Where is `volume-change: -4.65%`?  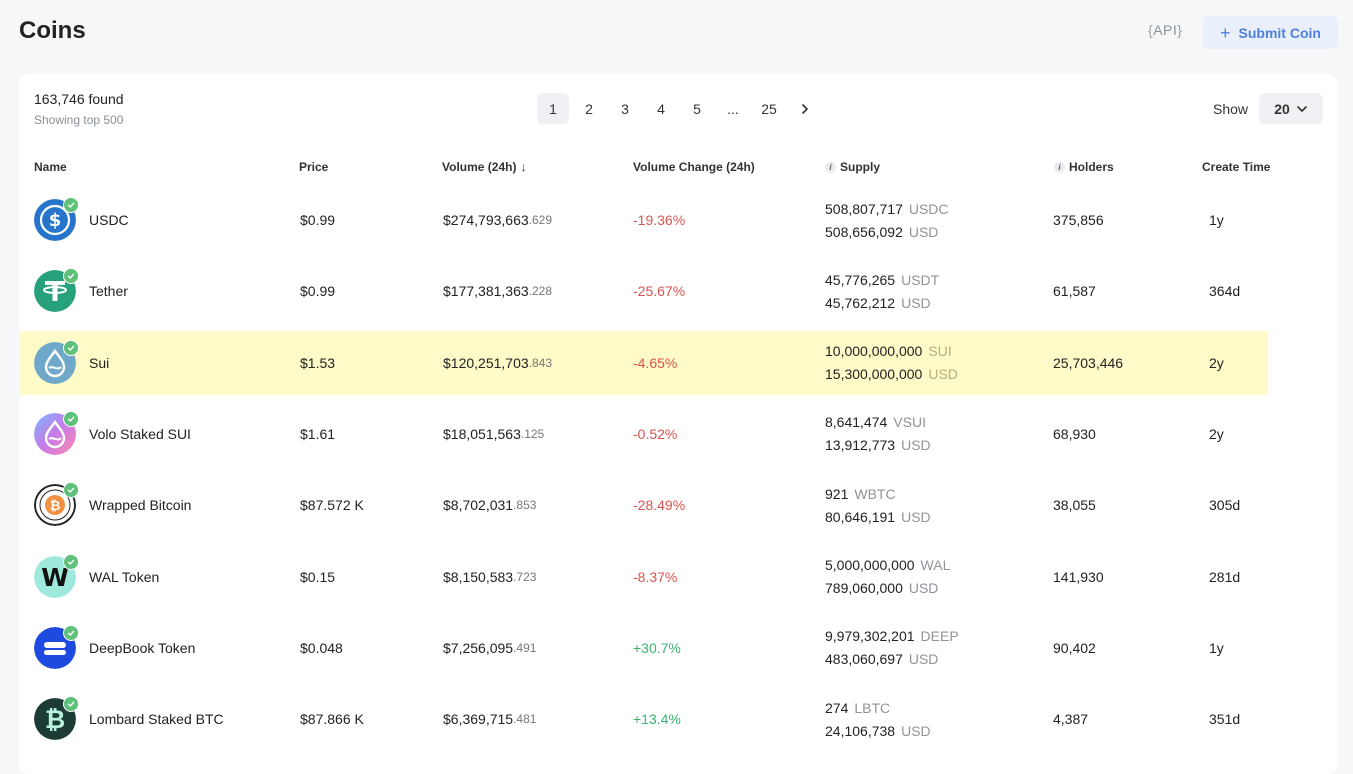 volume-change: -4.65% is located at coordinates (655, 362).